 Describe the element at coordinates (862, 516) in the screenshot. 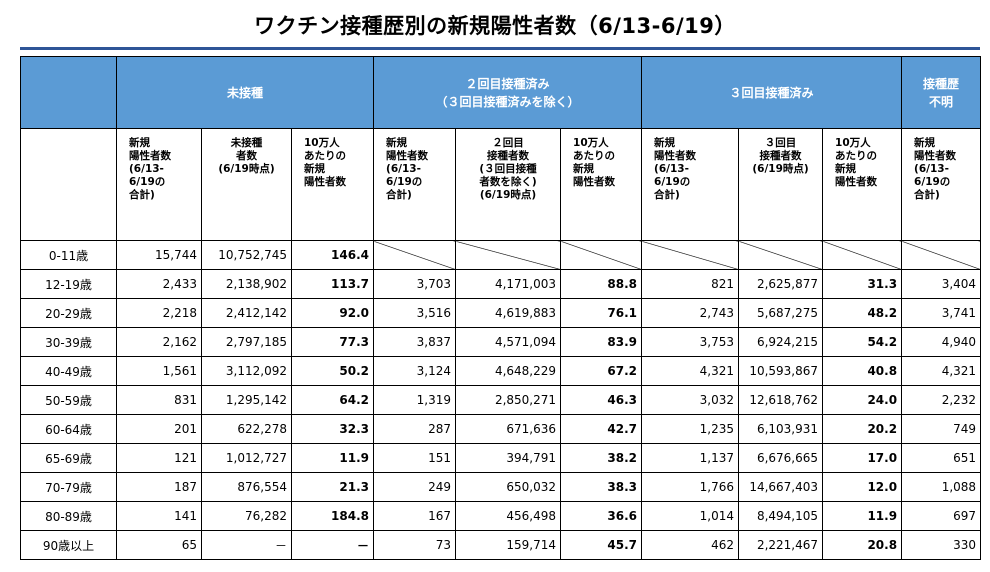

I see `three-rate-cell: 11.9` at that location.